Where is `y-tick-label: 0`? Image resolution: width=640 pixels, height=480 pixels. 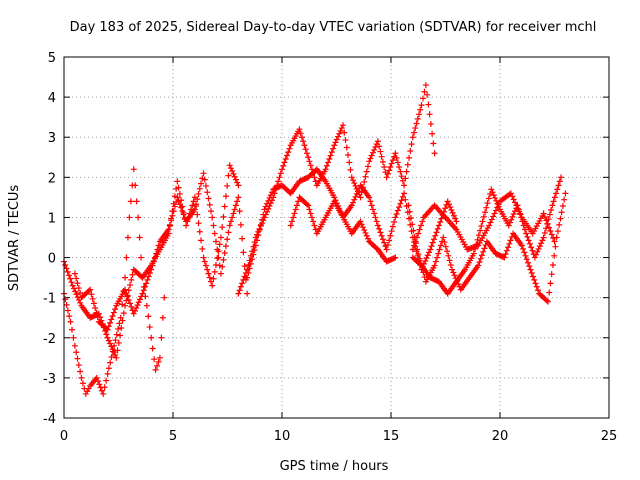 y-tick-label: 0 is located at coordinates (52, 259).